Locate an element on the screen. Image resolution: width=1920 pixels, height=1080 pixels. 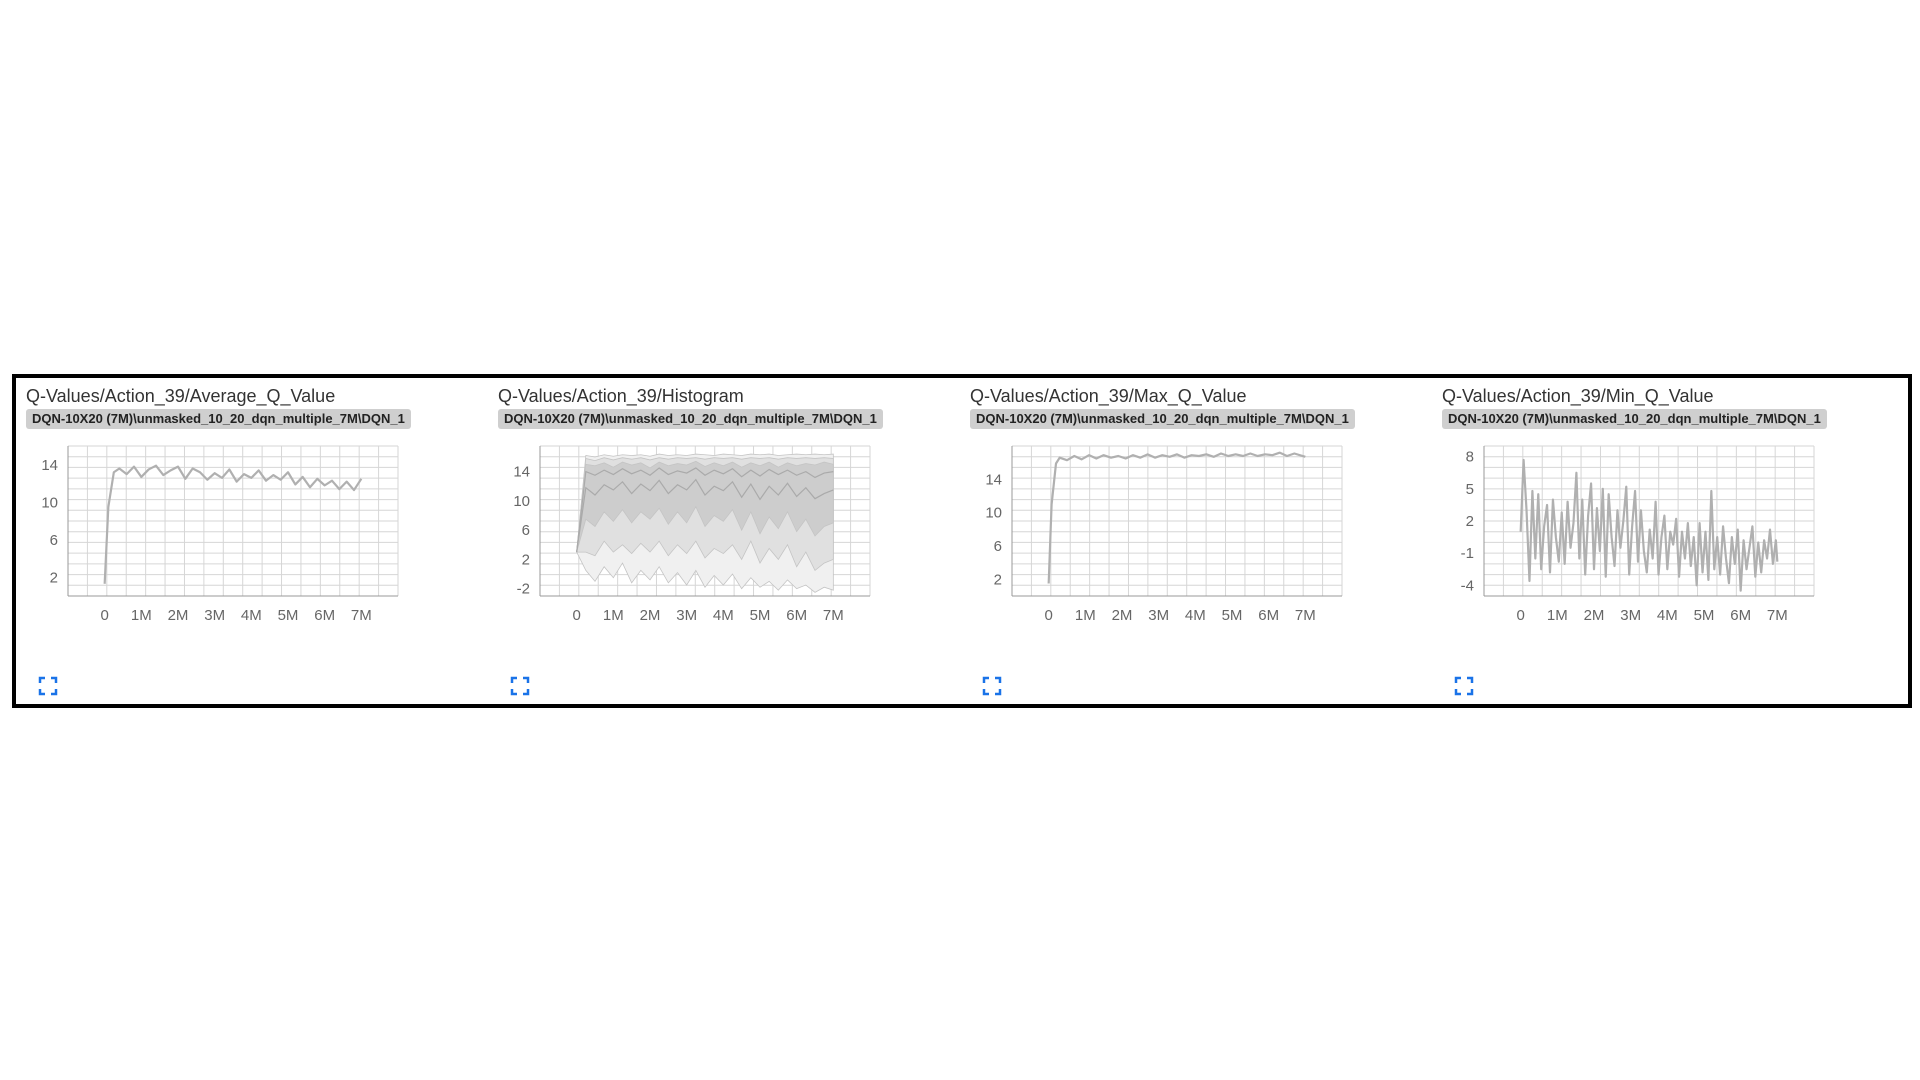
y-tick-label: 5 is located at coordinates (1470, 489).